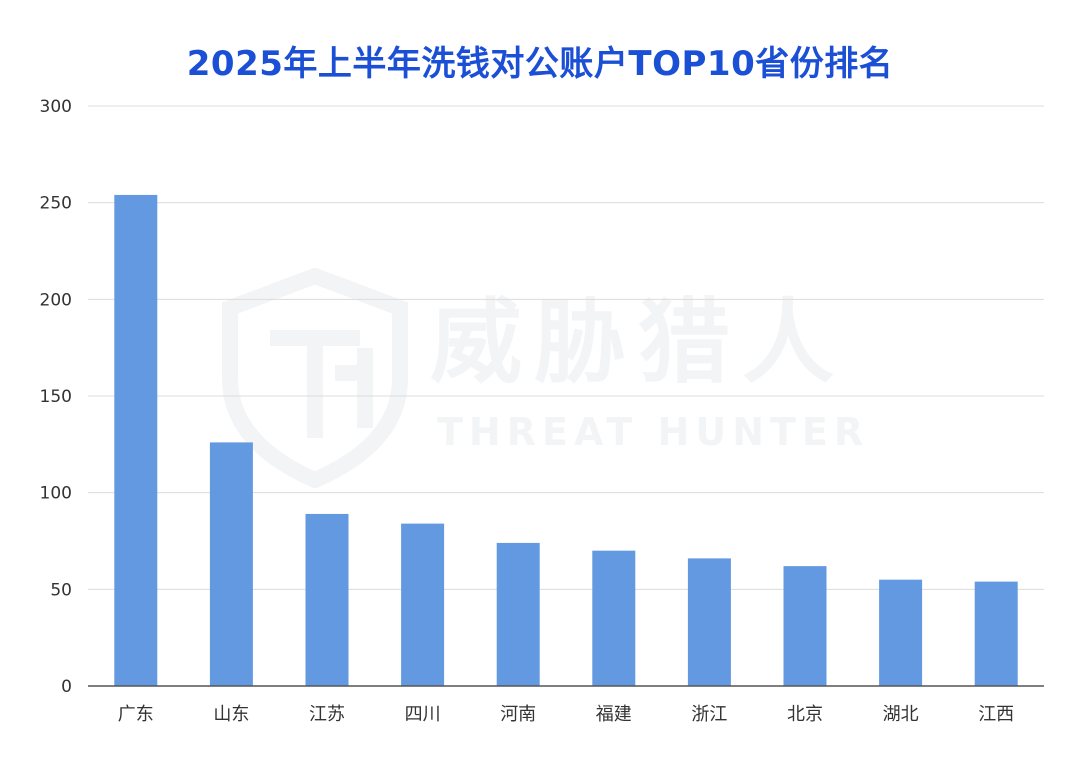 The height and width of the screenshot is (759, 1080). What do you see at coordinates (56, 300) in the screenshot?
I see `y-tick-label: 200` at bounding box center [56, 300].